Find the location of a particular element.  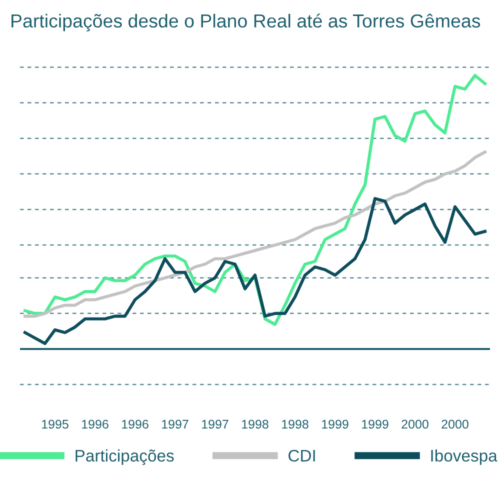

chart-title: Participações desde o Plano Real até as Torres Gêmeas is located at coordinates (246, 23).